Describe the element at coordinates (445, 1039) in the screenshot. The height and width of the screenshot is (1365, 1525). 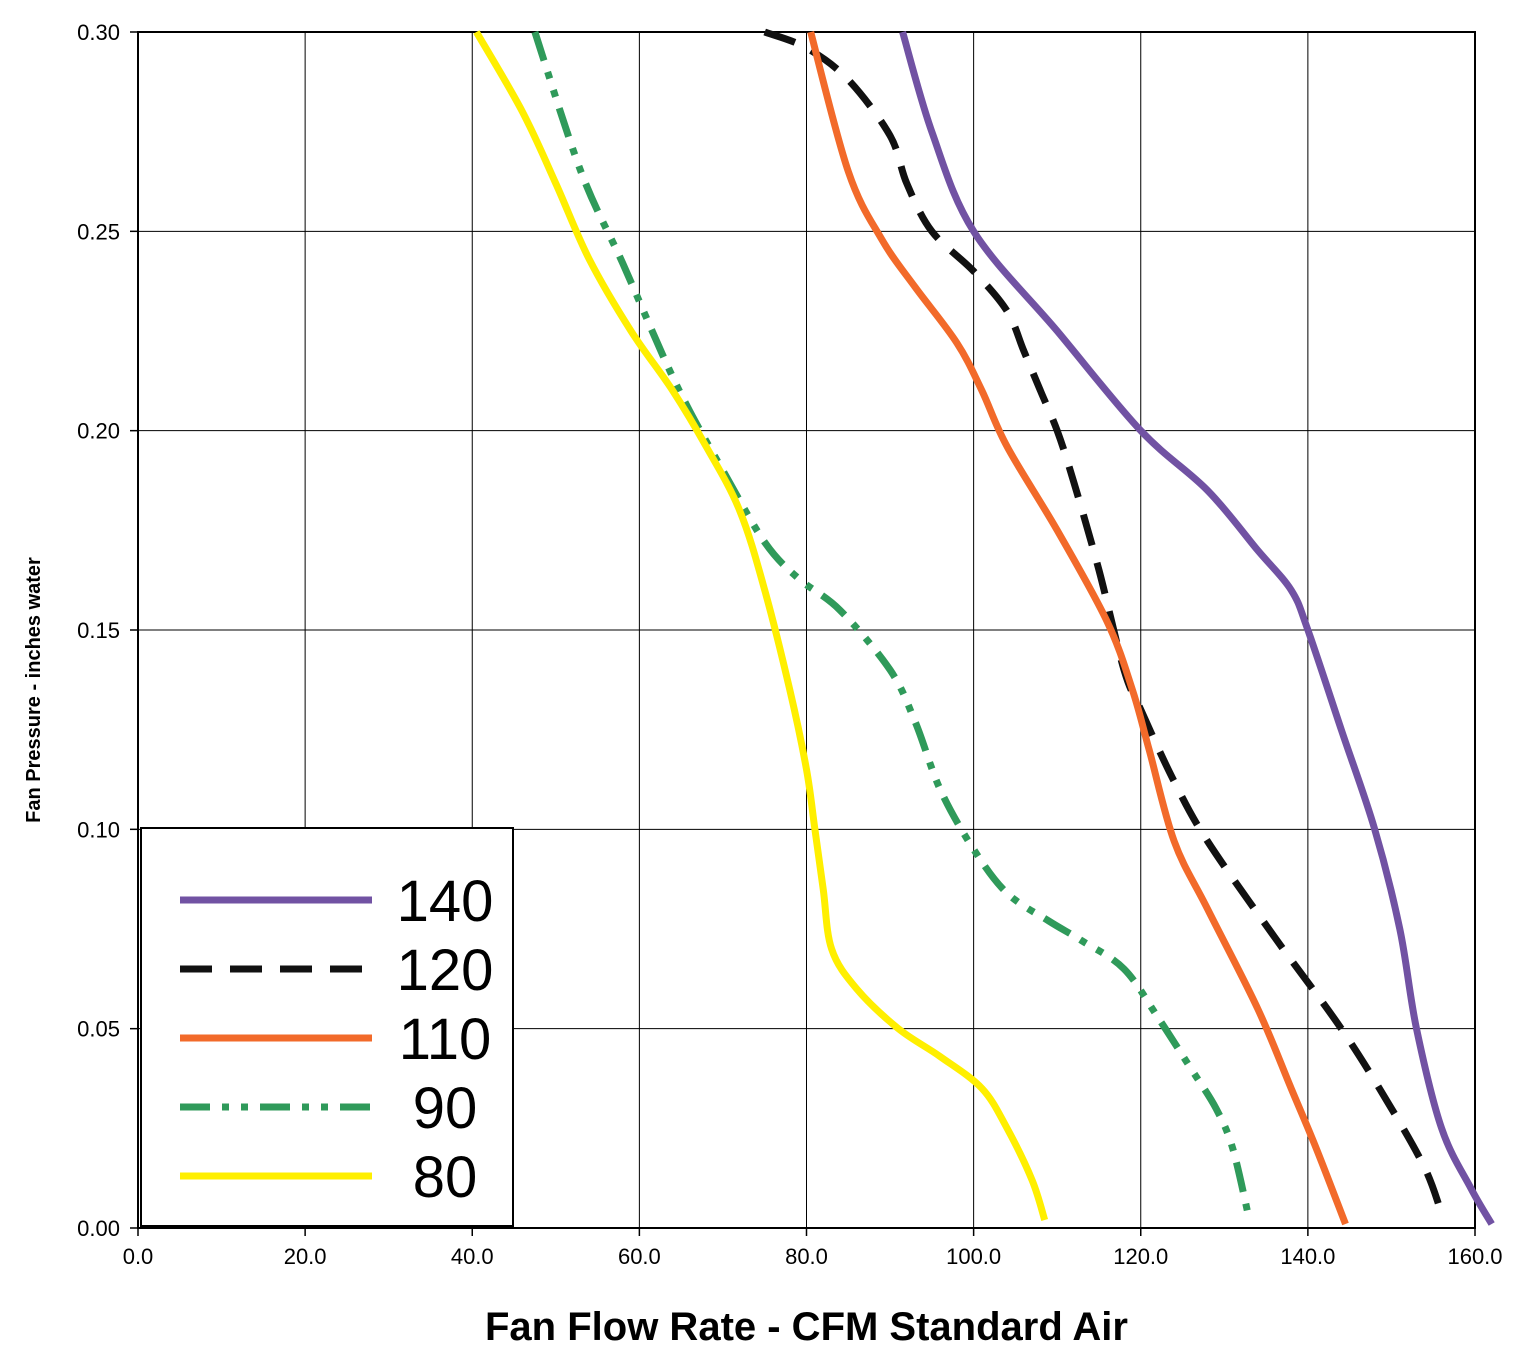
I see `legend-label-110: 110` at that location.